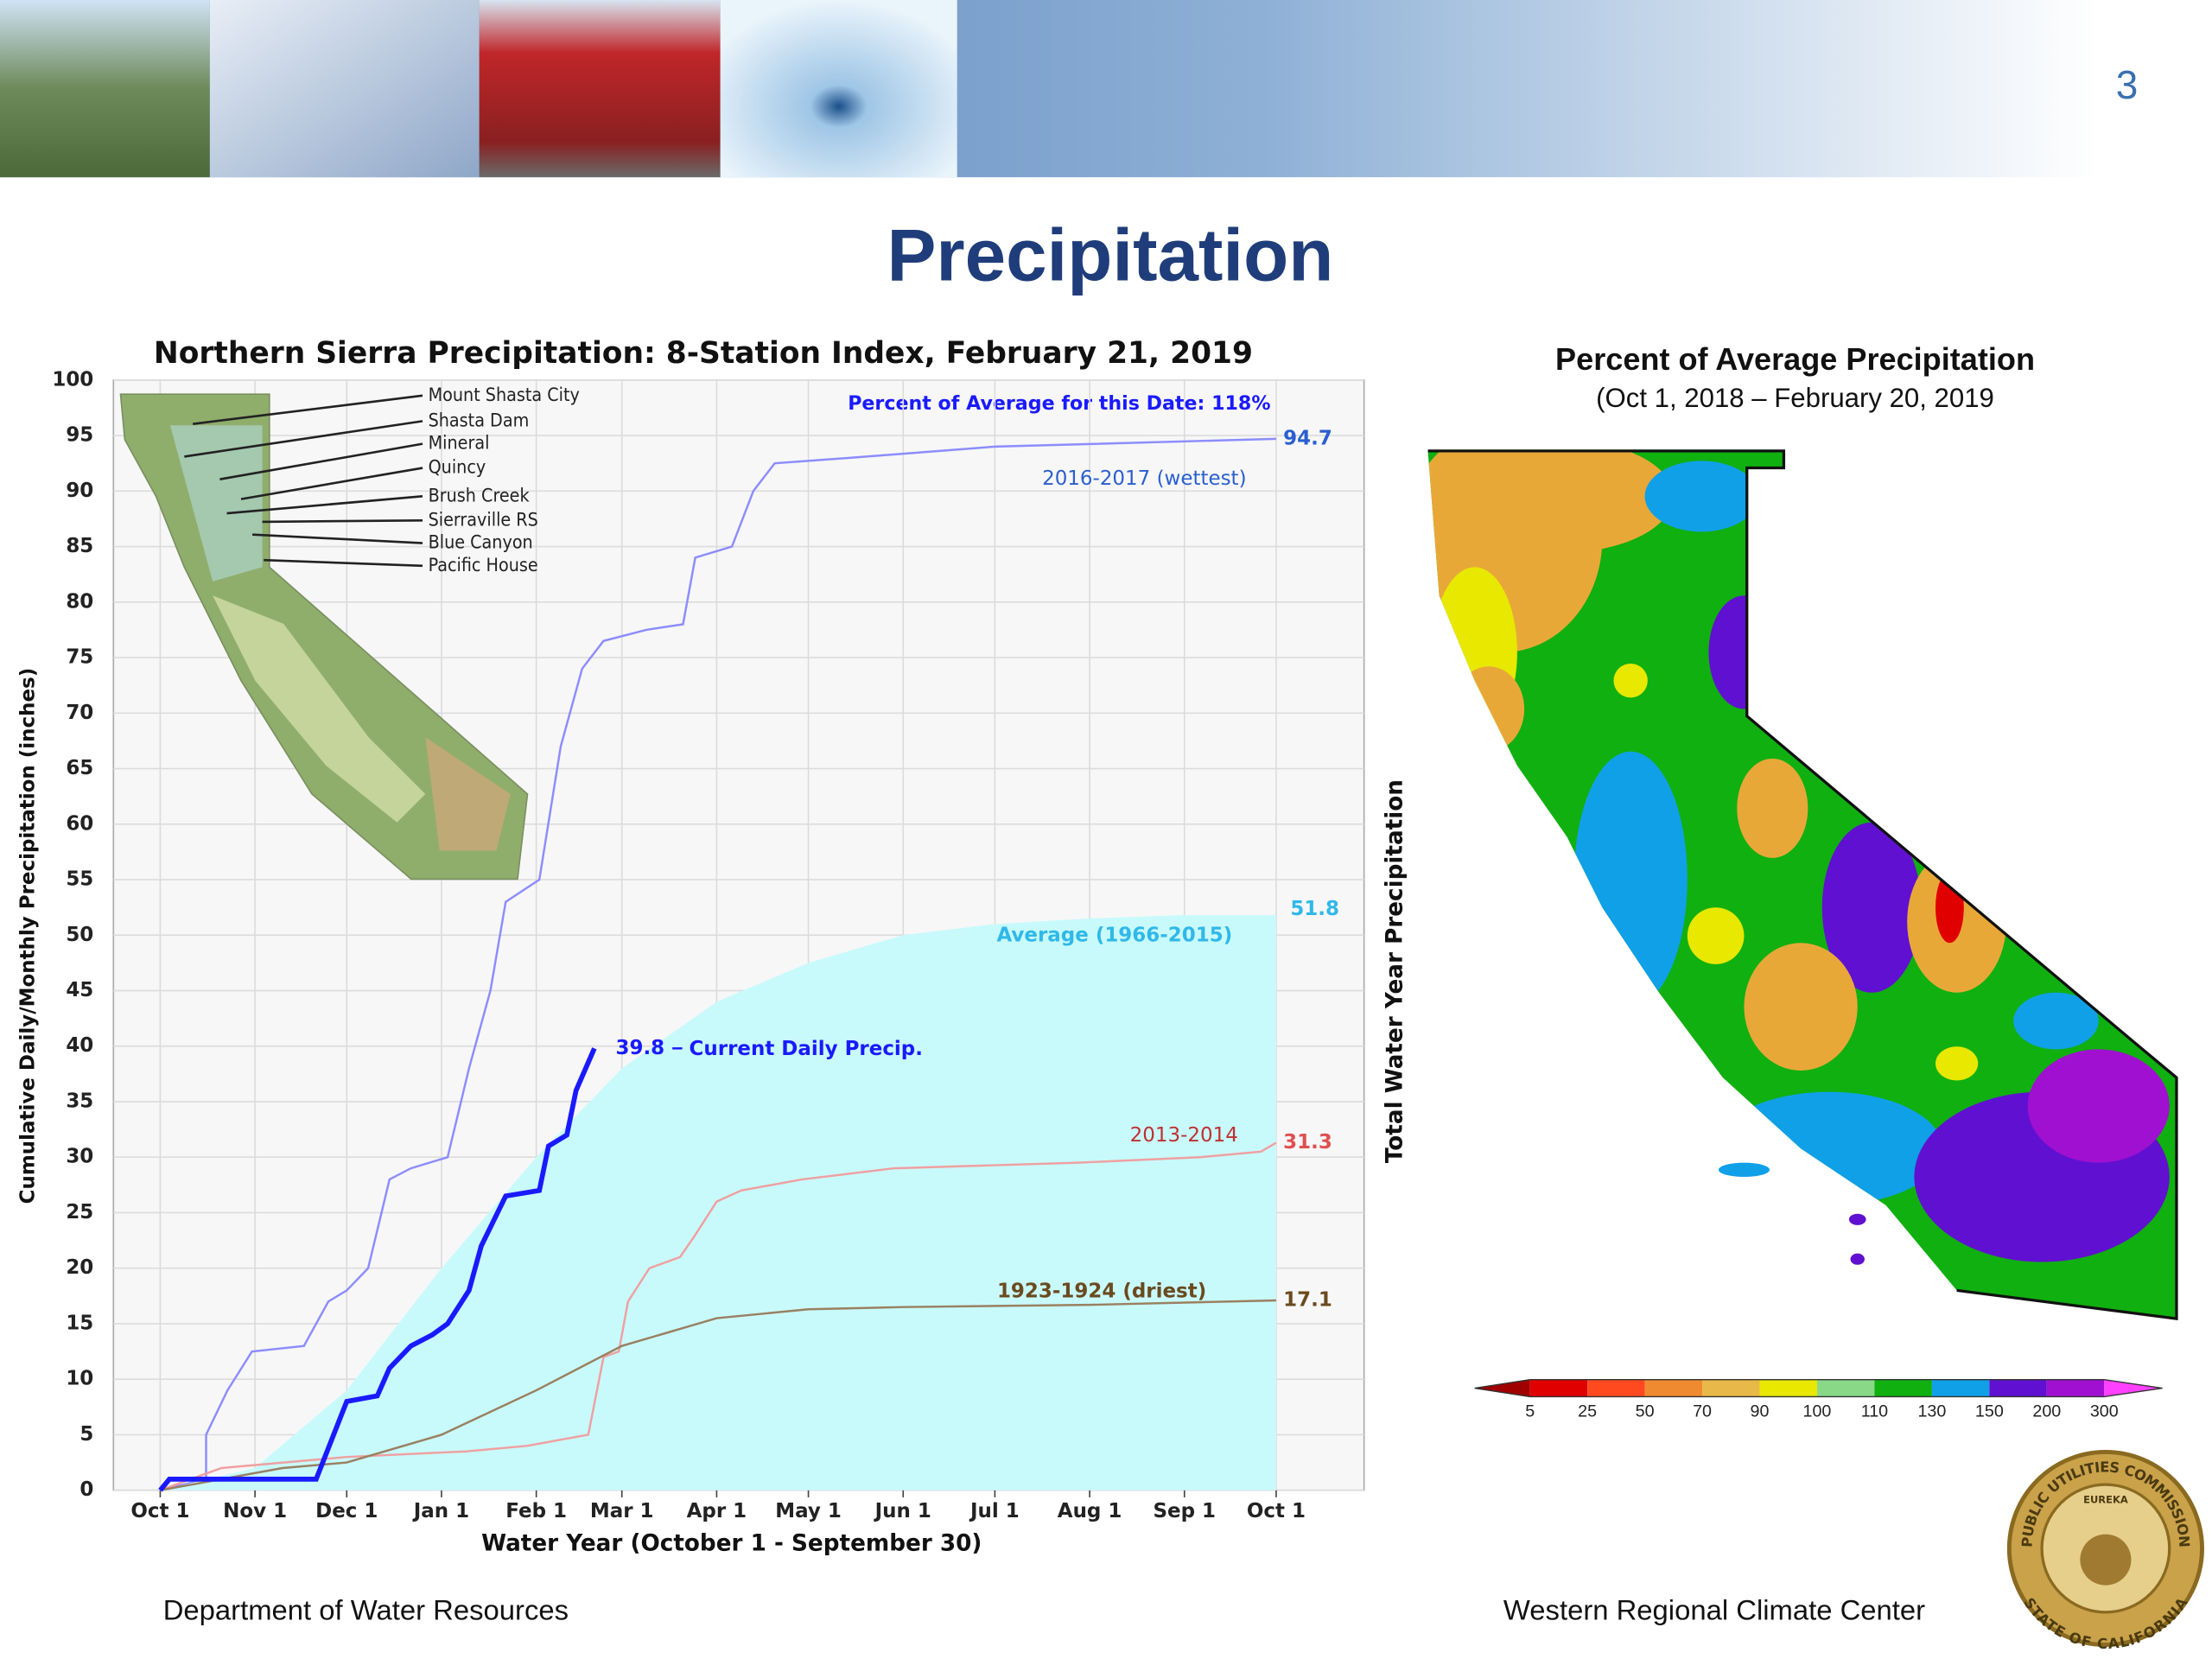  What do you see at coordinates (481, 543) in the screenshot?
I see `station-name: Blue Canyon` at bounding box center [481, 543].